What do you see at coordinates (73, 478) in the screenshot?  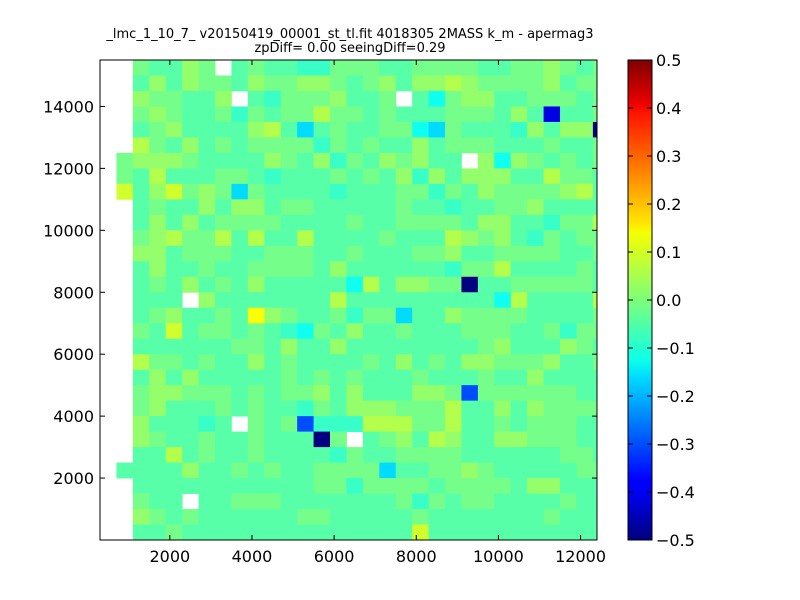 I see `y-tick-label: 2000` at bounding box center [73, 478].